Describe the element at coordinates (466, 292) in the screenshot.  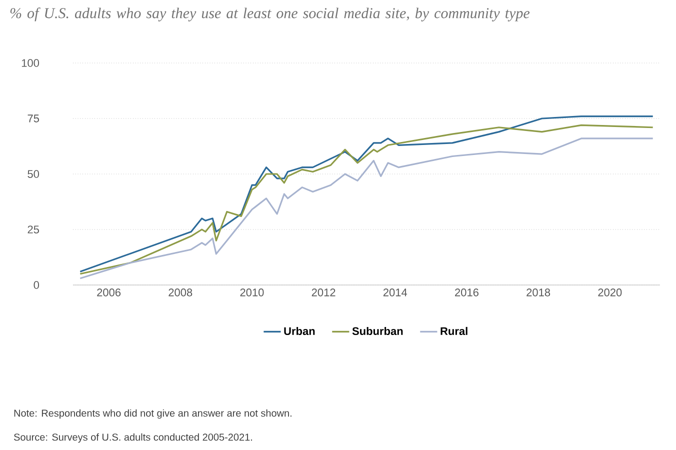
I see `x-tick-label: 2016` at that location.